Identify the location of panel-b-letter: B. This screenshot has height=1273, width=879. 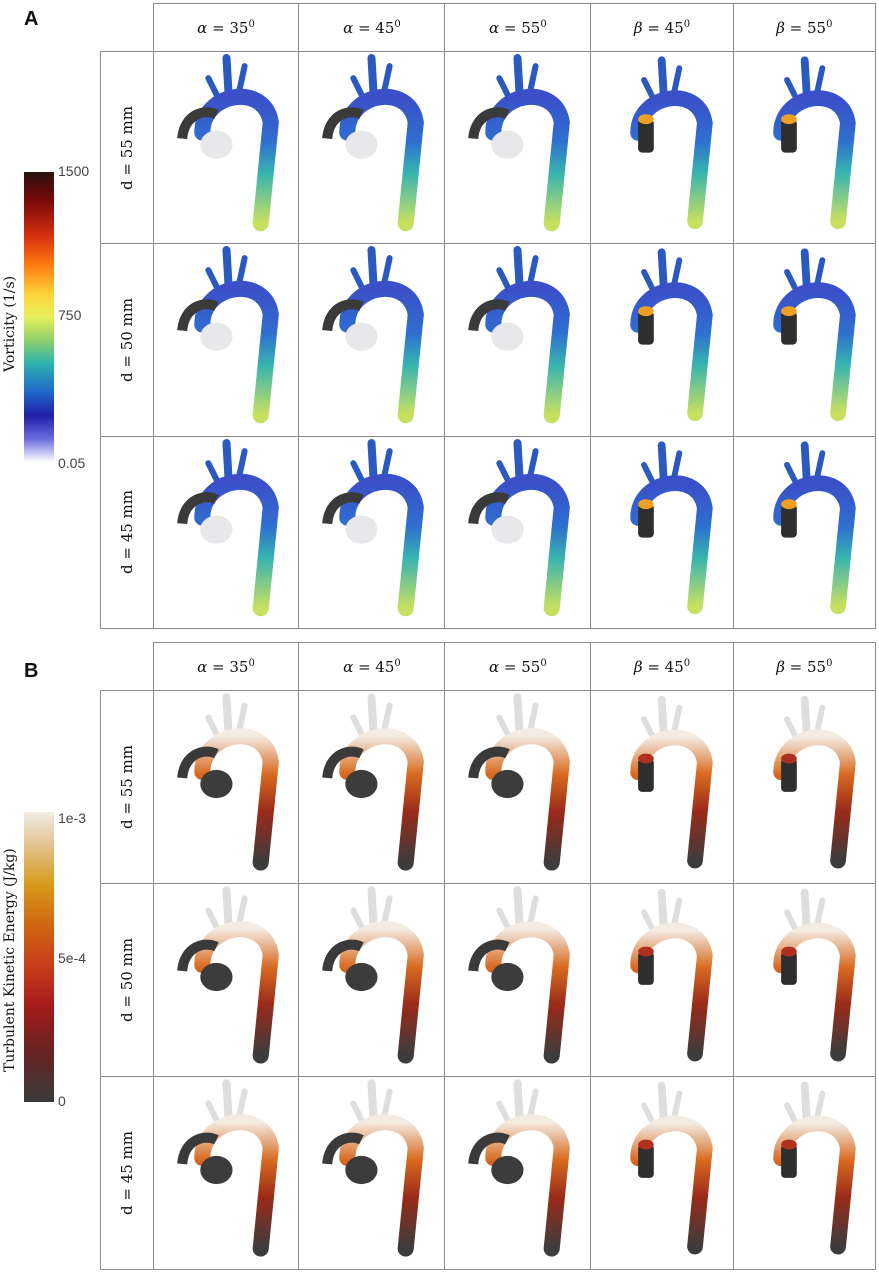
(31, 671).